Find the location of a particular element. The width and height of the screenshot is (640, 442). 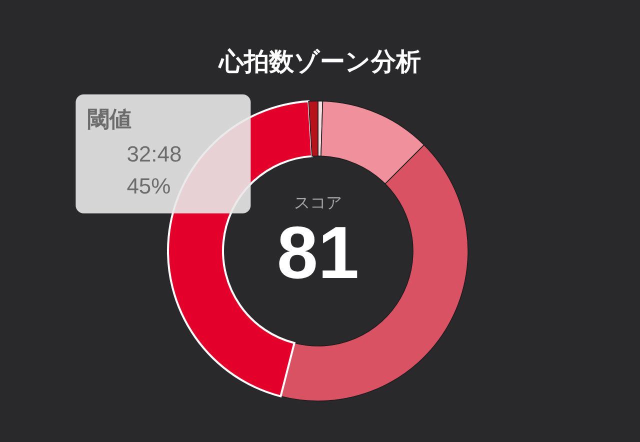

text: 32:48 is located at coordinates (154, 153).